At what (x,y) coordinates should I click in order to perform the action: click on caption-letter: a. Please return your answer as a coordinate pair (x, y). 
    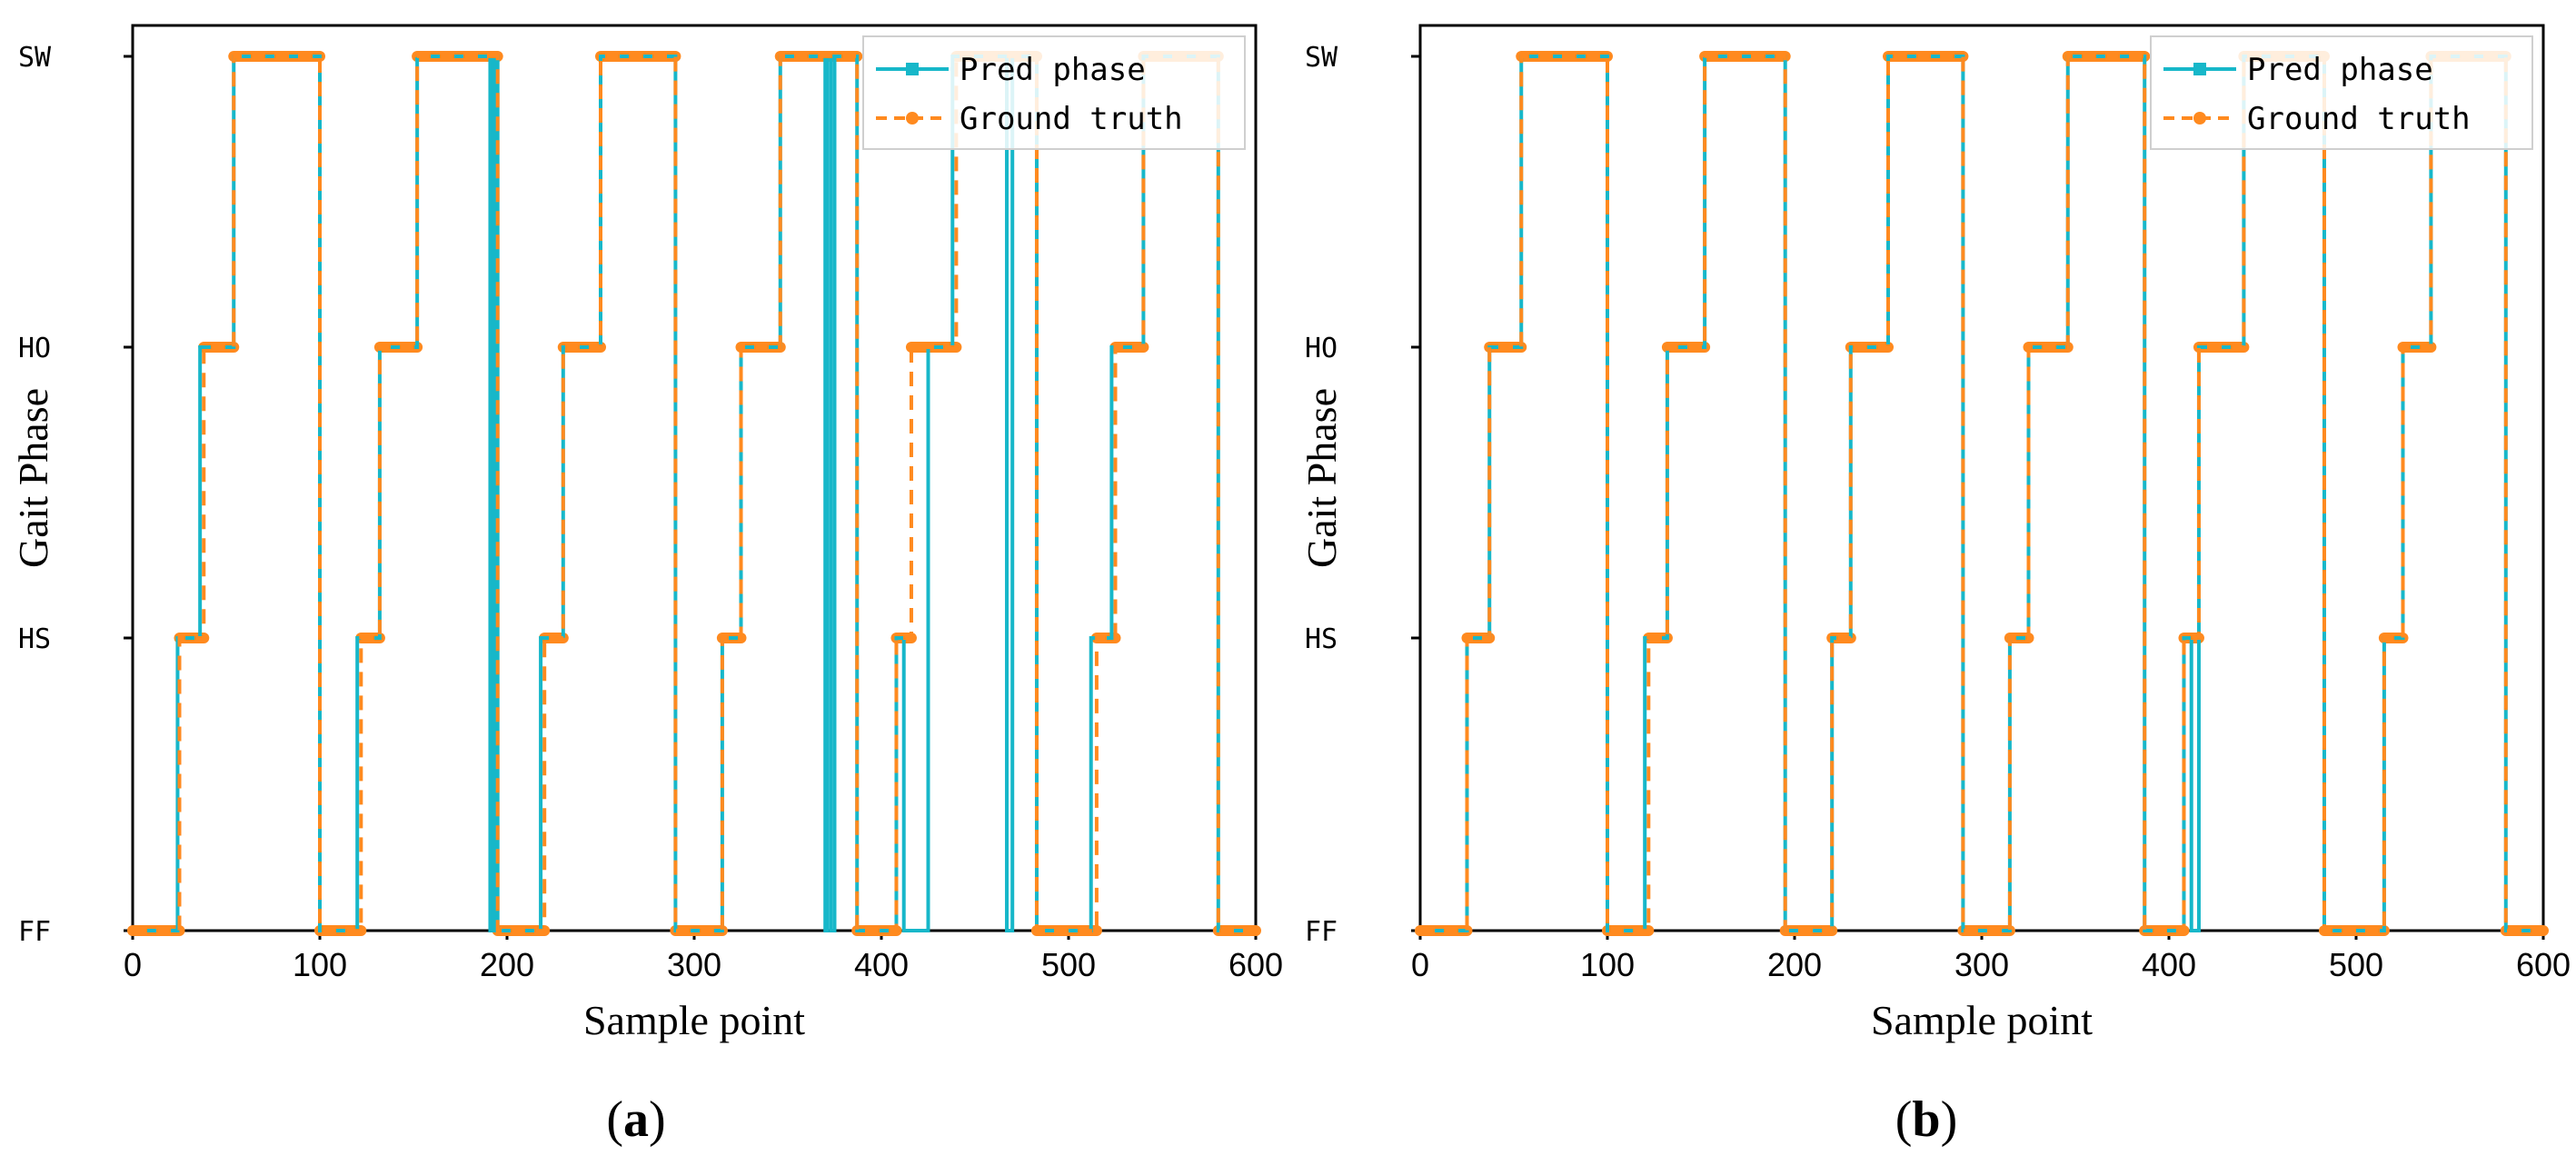
    Looking at the image, I should click on (636, 1119).